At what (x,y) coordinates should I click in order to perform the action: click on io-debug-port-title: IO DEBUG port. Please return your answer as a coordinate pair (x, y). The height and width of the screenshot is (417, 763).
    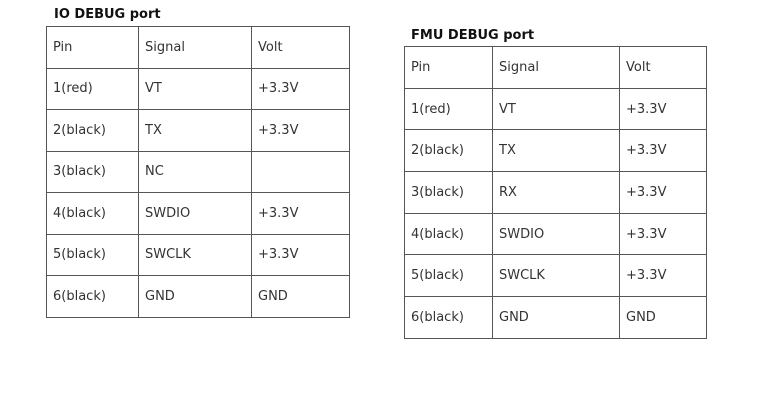
    Looking at the image, I should click on (107, 14).